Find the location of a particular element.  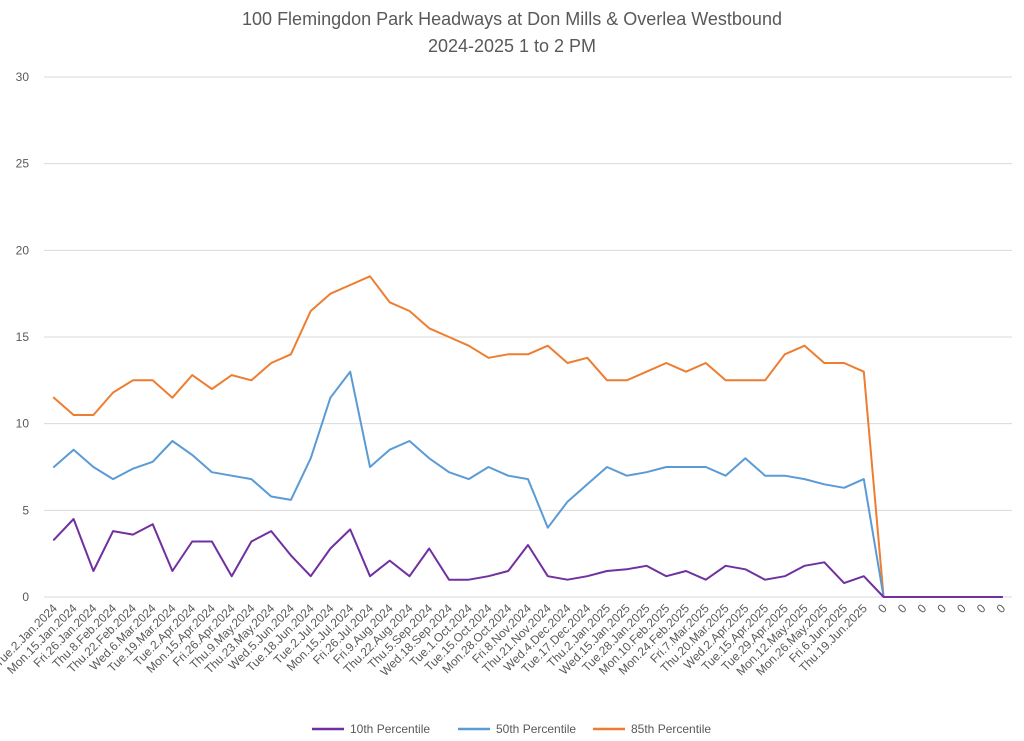

legend-label: 50th Percentile is located at coordinates (536, 729).